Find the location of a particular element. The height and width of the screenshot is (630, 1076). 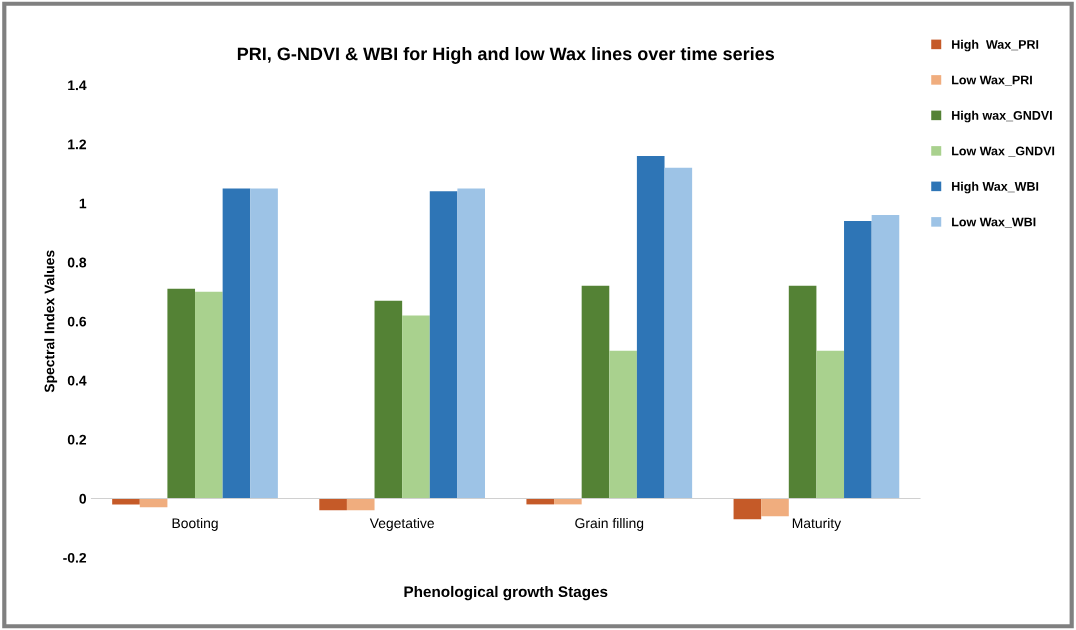

x-tick-label: Grain filling is located at coordinates (609, 524).